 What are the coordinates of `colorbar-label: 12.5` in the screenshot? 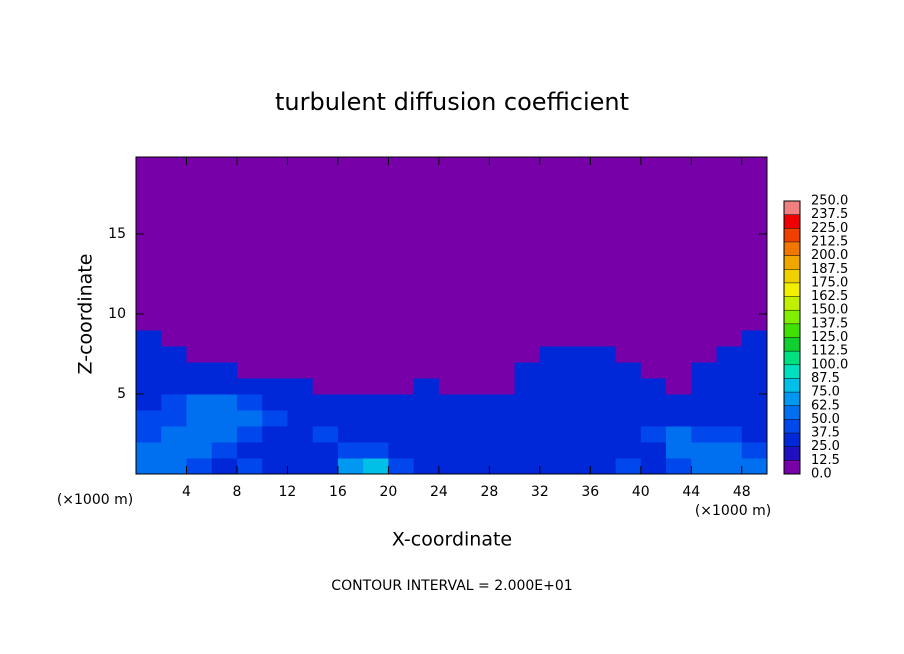 It's located at (825, 460).